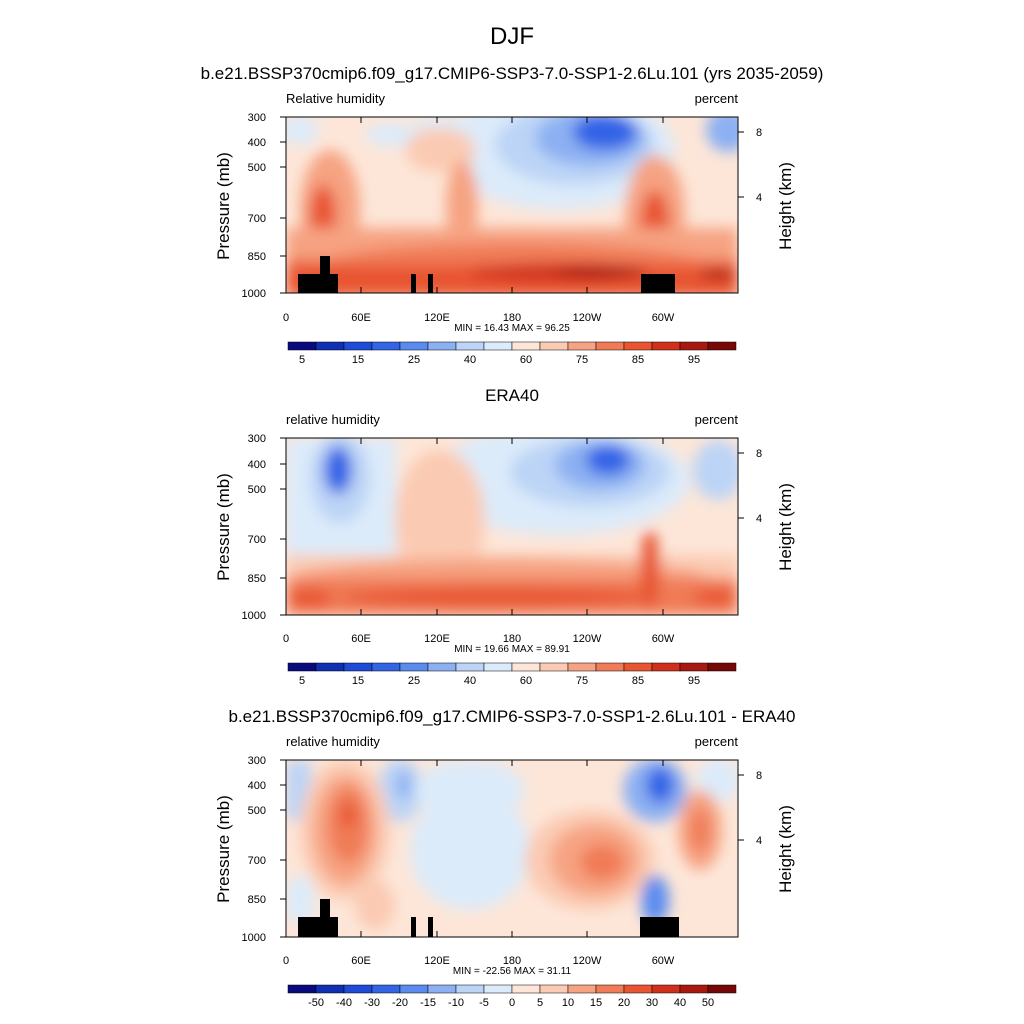  Describe the element at coordinates (512, 961) in the screenshot. I see `x-tick-label: 180` at that location.